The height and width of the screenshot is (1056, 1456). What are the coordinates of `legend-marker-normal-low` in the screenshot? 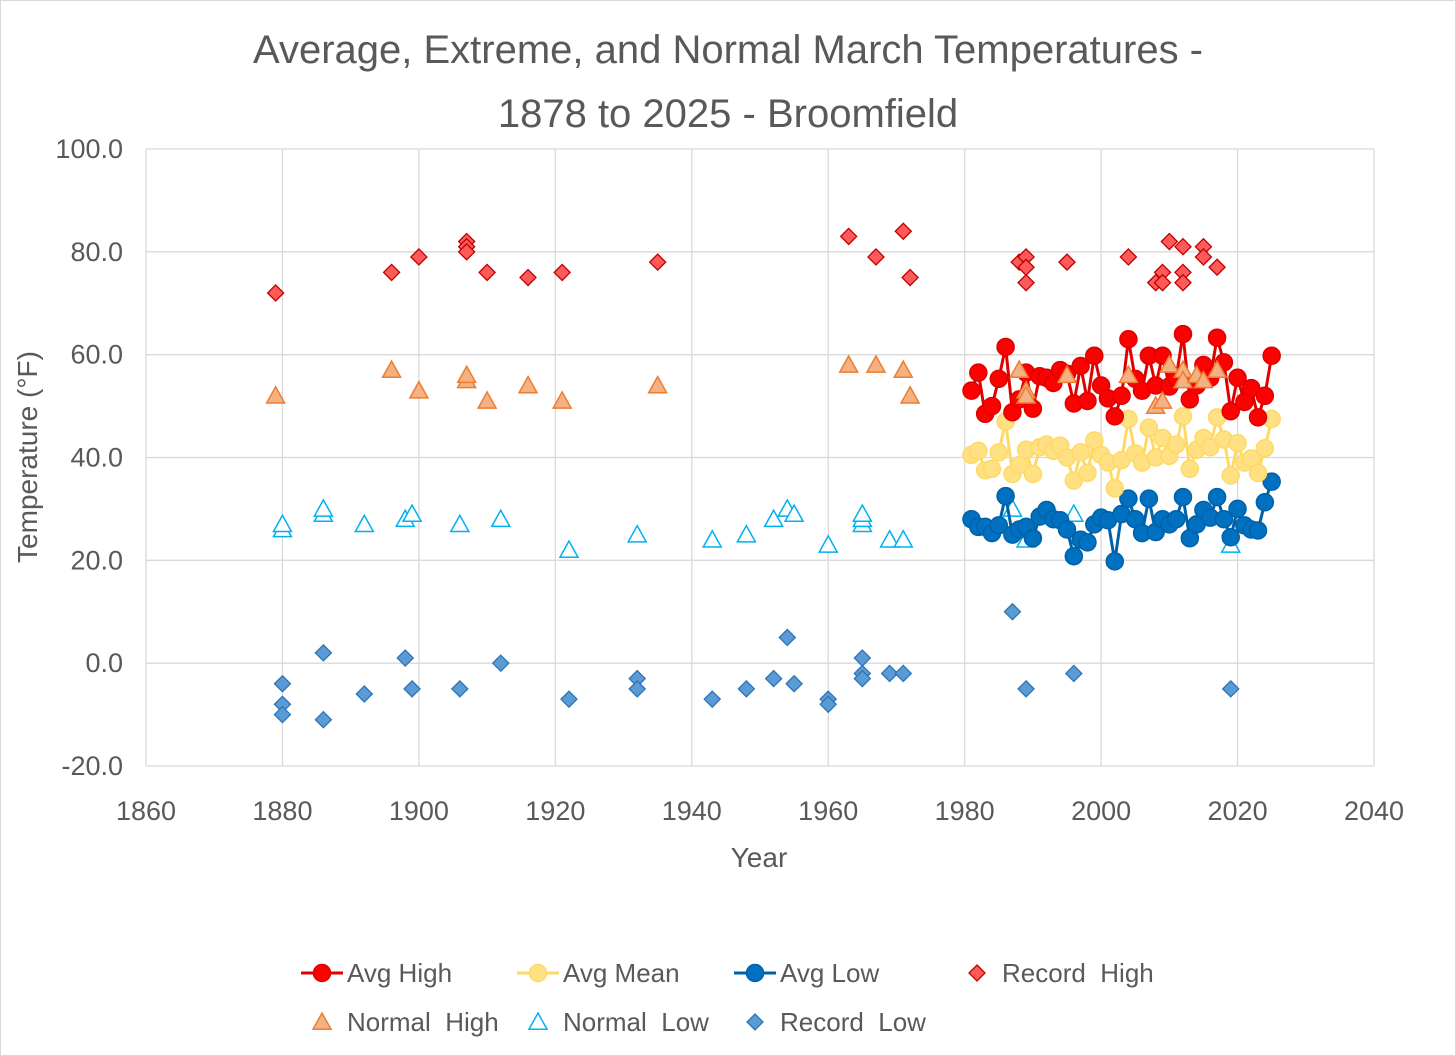 It's located at (538, 1020).